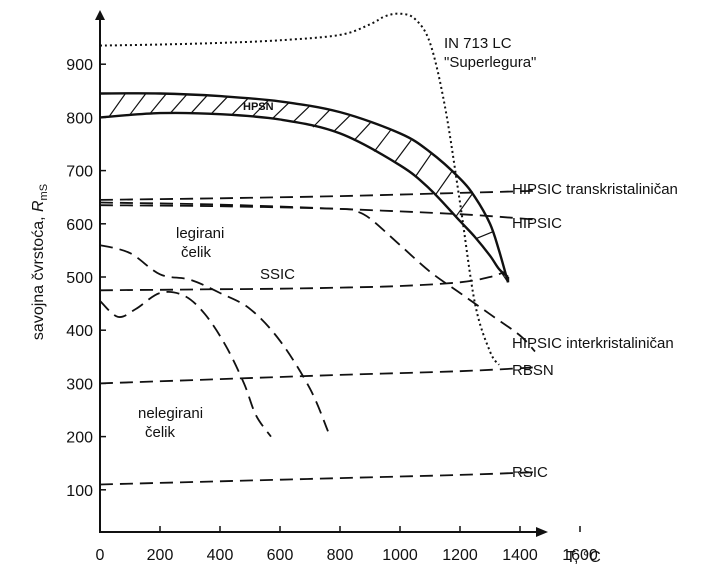  What do you see at coordinates (595, 189) in the screenshot?
I see `label-hipsic-trans: HIPSIC transkristaliničan` at bounding box center [595, 189].